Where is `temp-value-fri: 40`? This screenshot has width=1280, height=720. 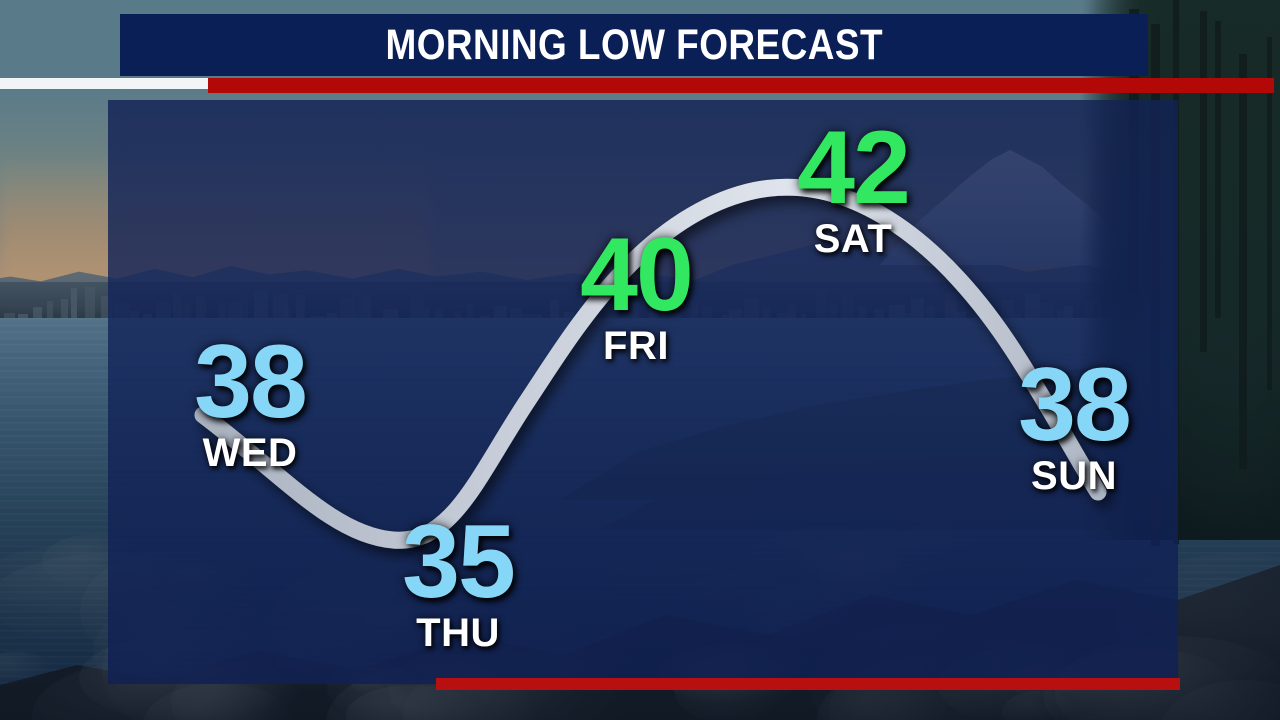 temp-value-fri: 40 is located at coordinates (637, 275).